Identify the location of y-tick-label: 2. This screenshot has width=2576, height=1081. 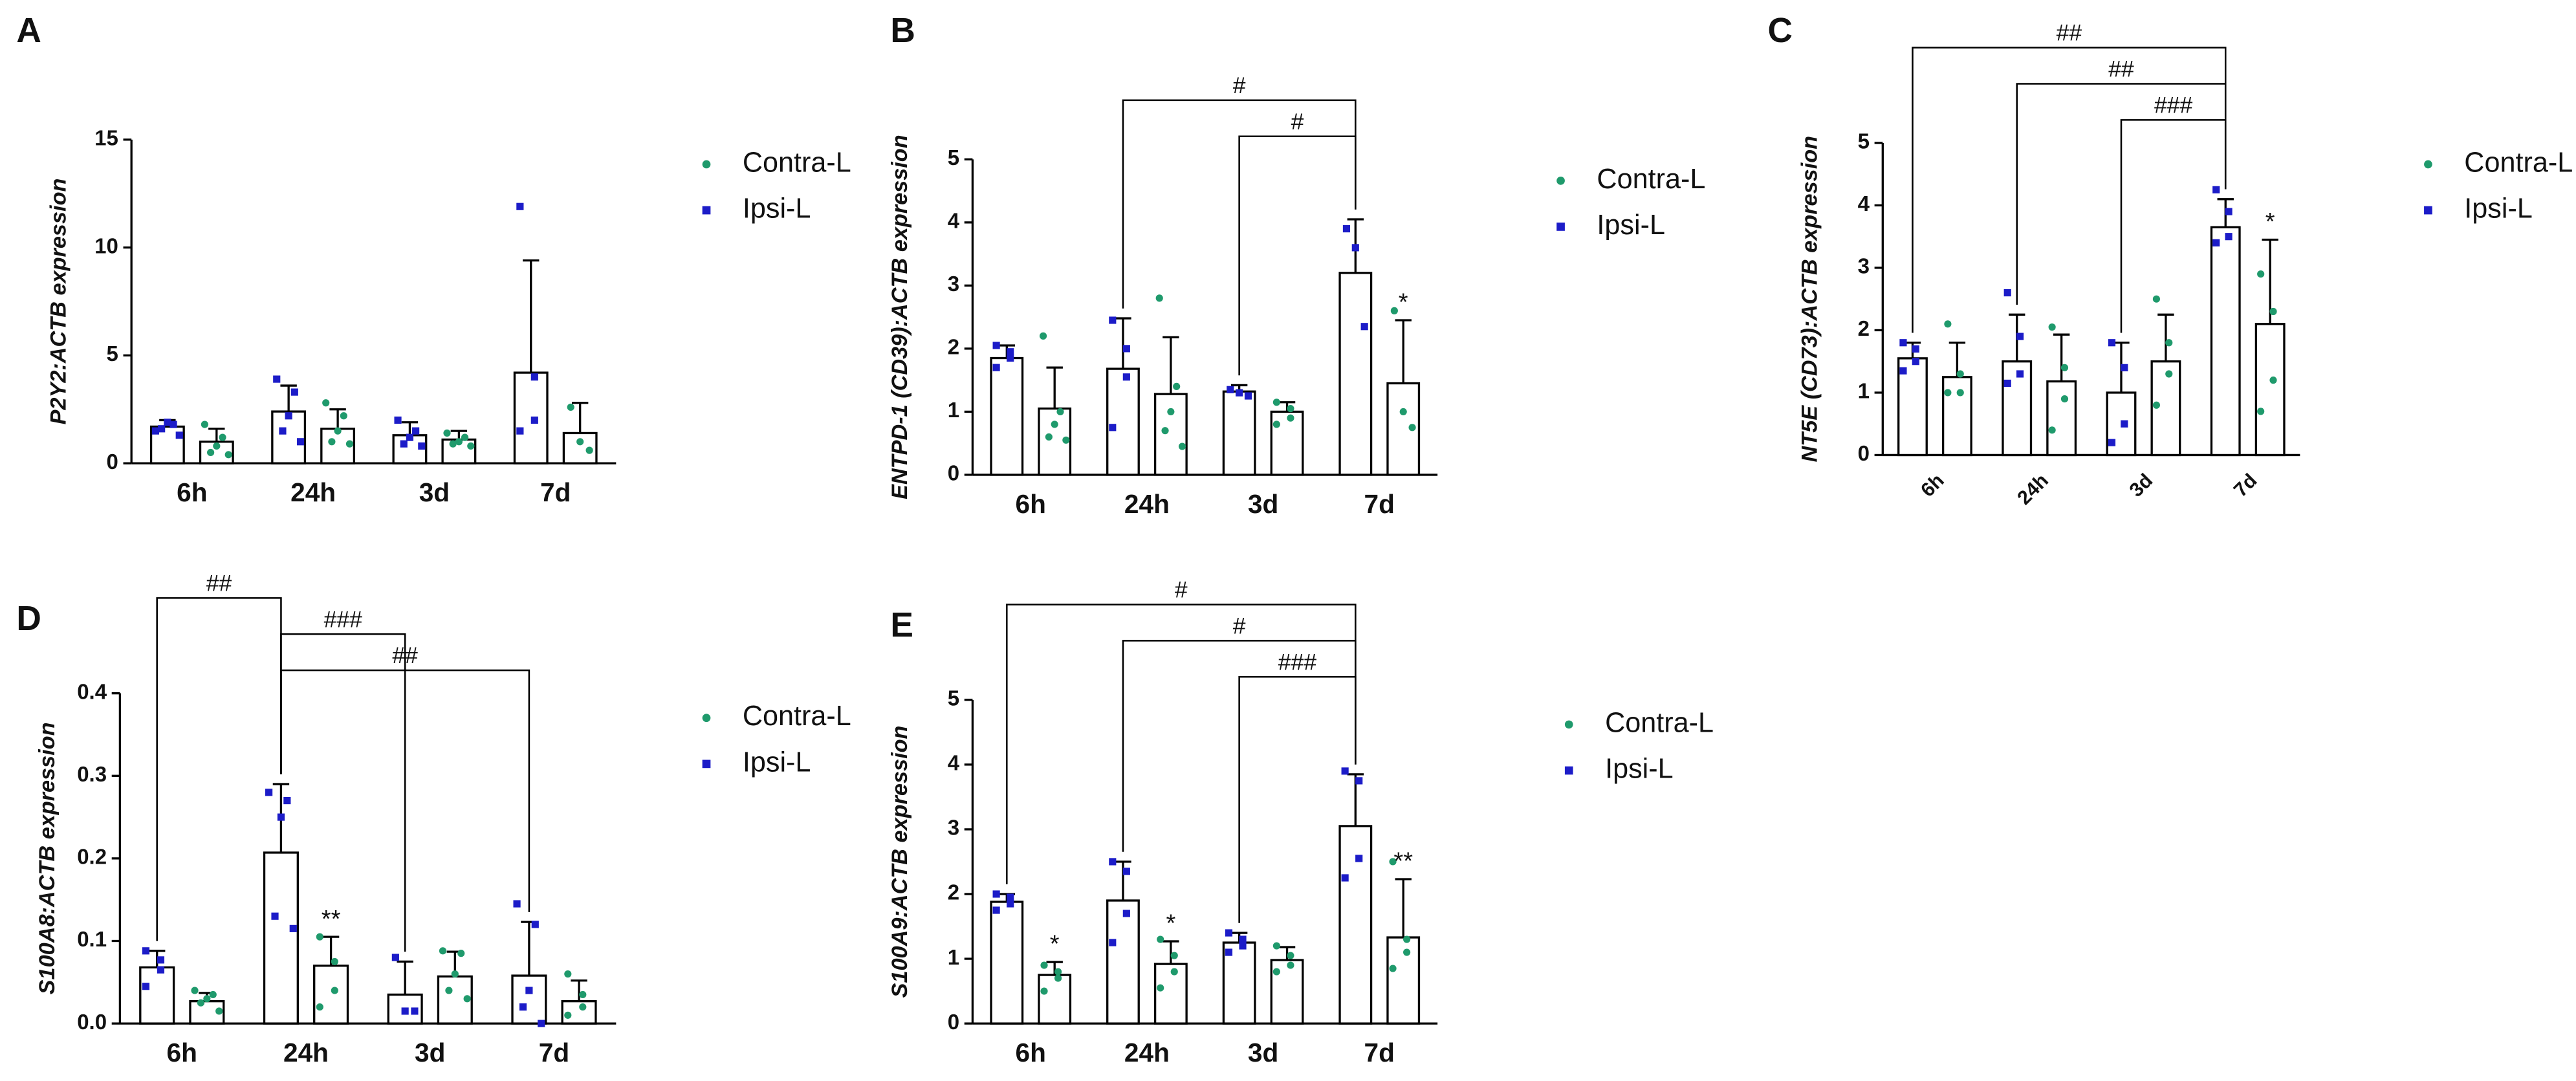
(1864, 328).